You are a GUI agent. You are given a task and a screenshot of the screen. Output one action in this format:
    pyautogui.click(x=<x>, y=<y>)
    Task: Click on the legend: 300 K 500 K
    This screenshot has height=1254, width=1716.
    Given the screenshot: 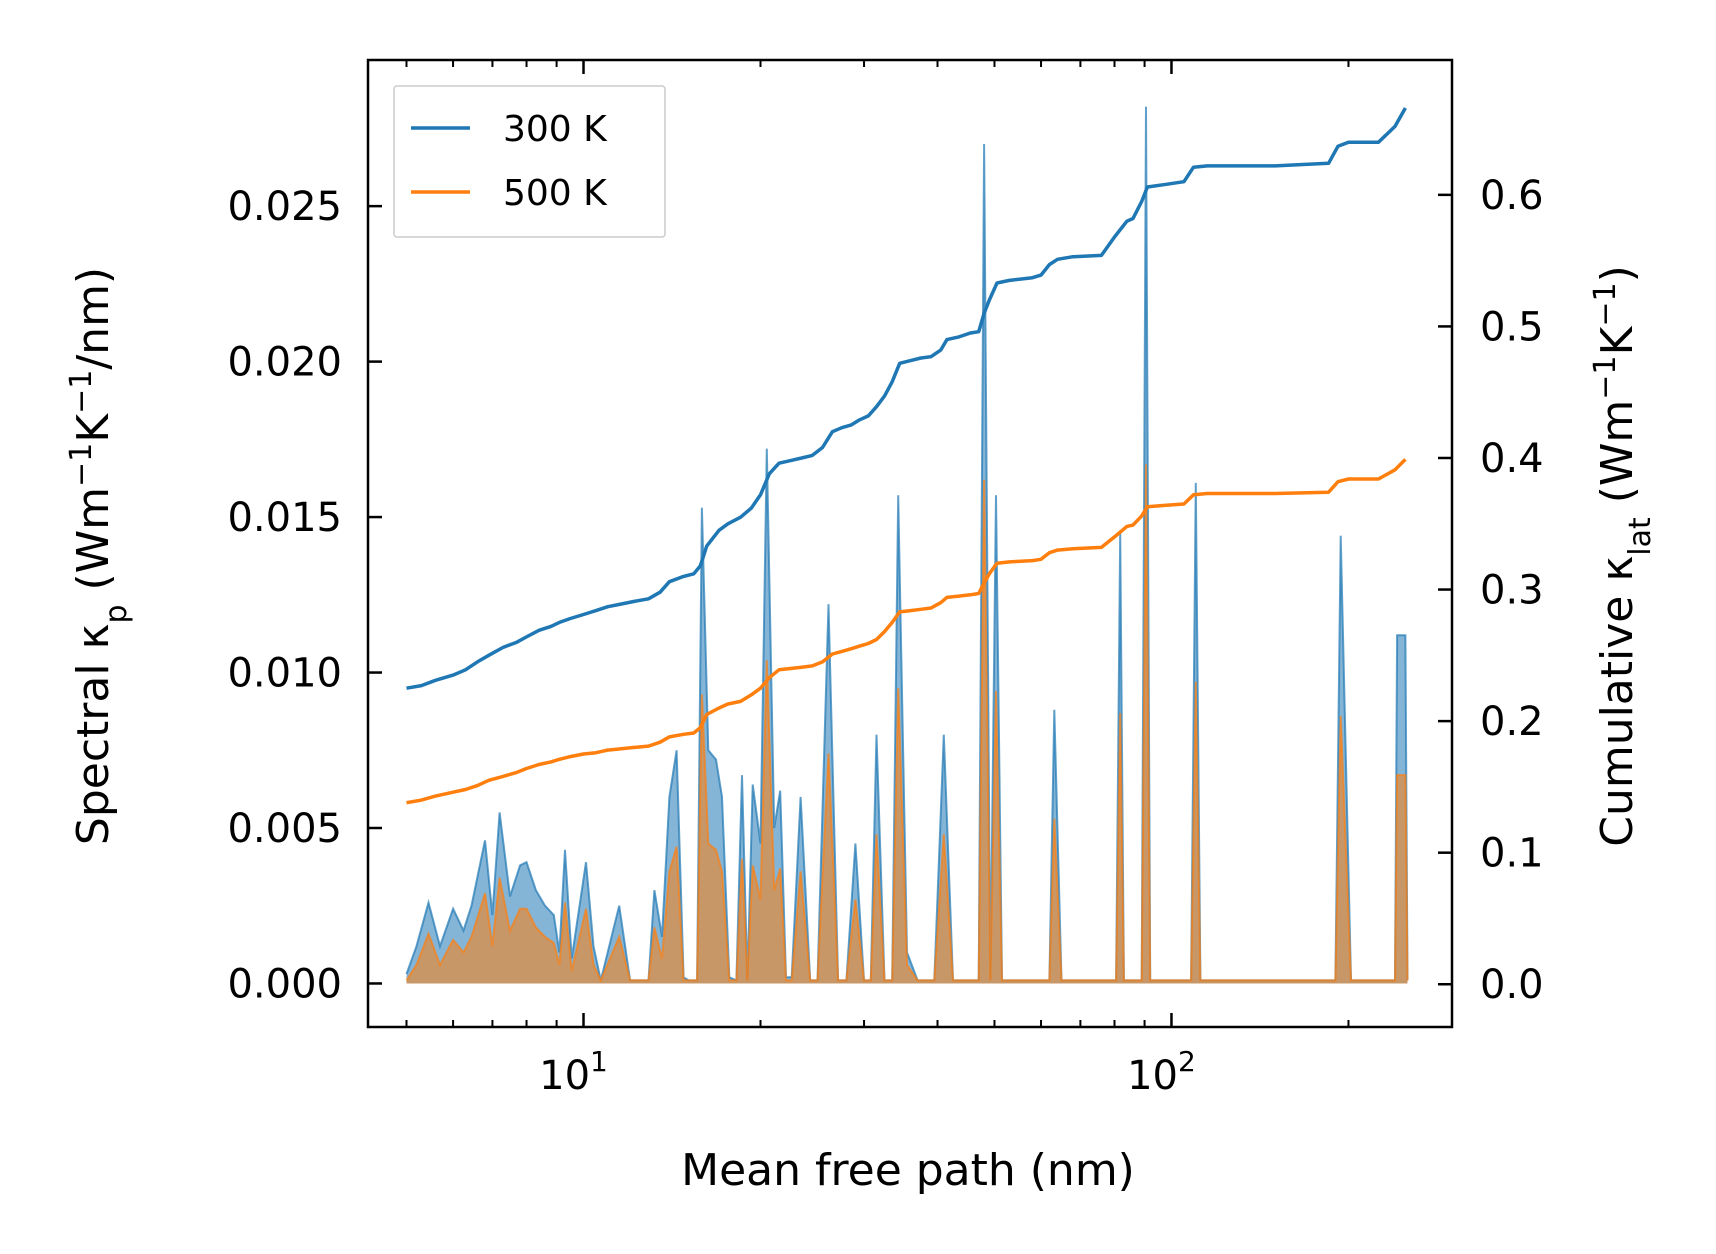 What is the action you would take?
    pyautogui.click(x=529, y=161)
    